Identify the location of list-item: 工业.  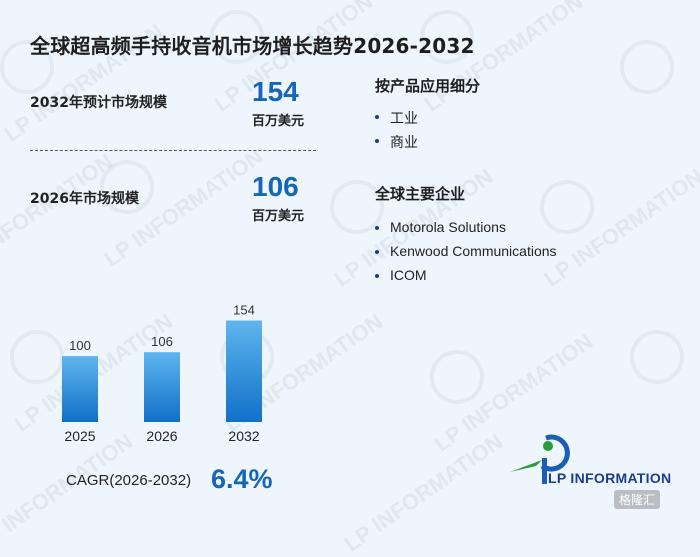
(396, 120).